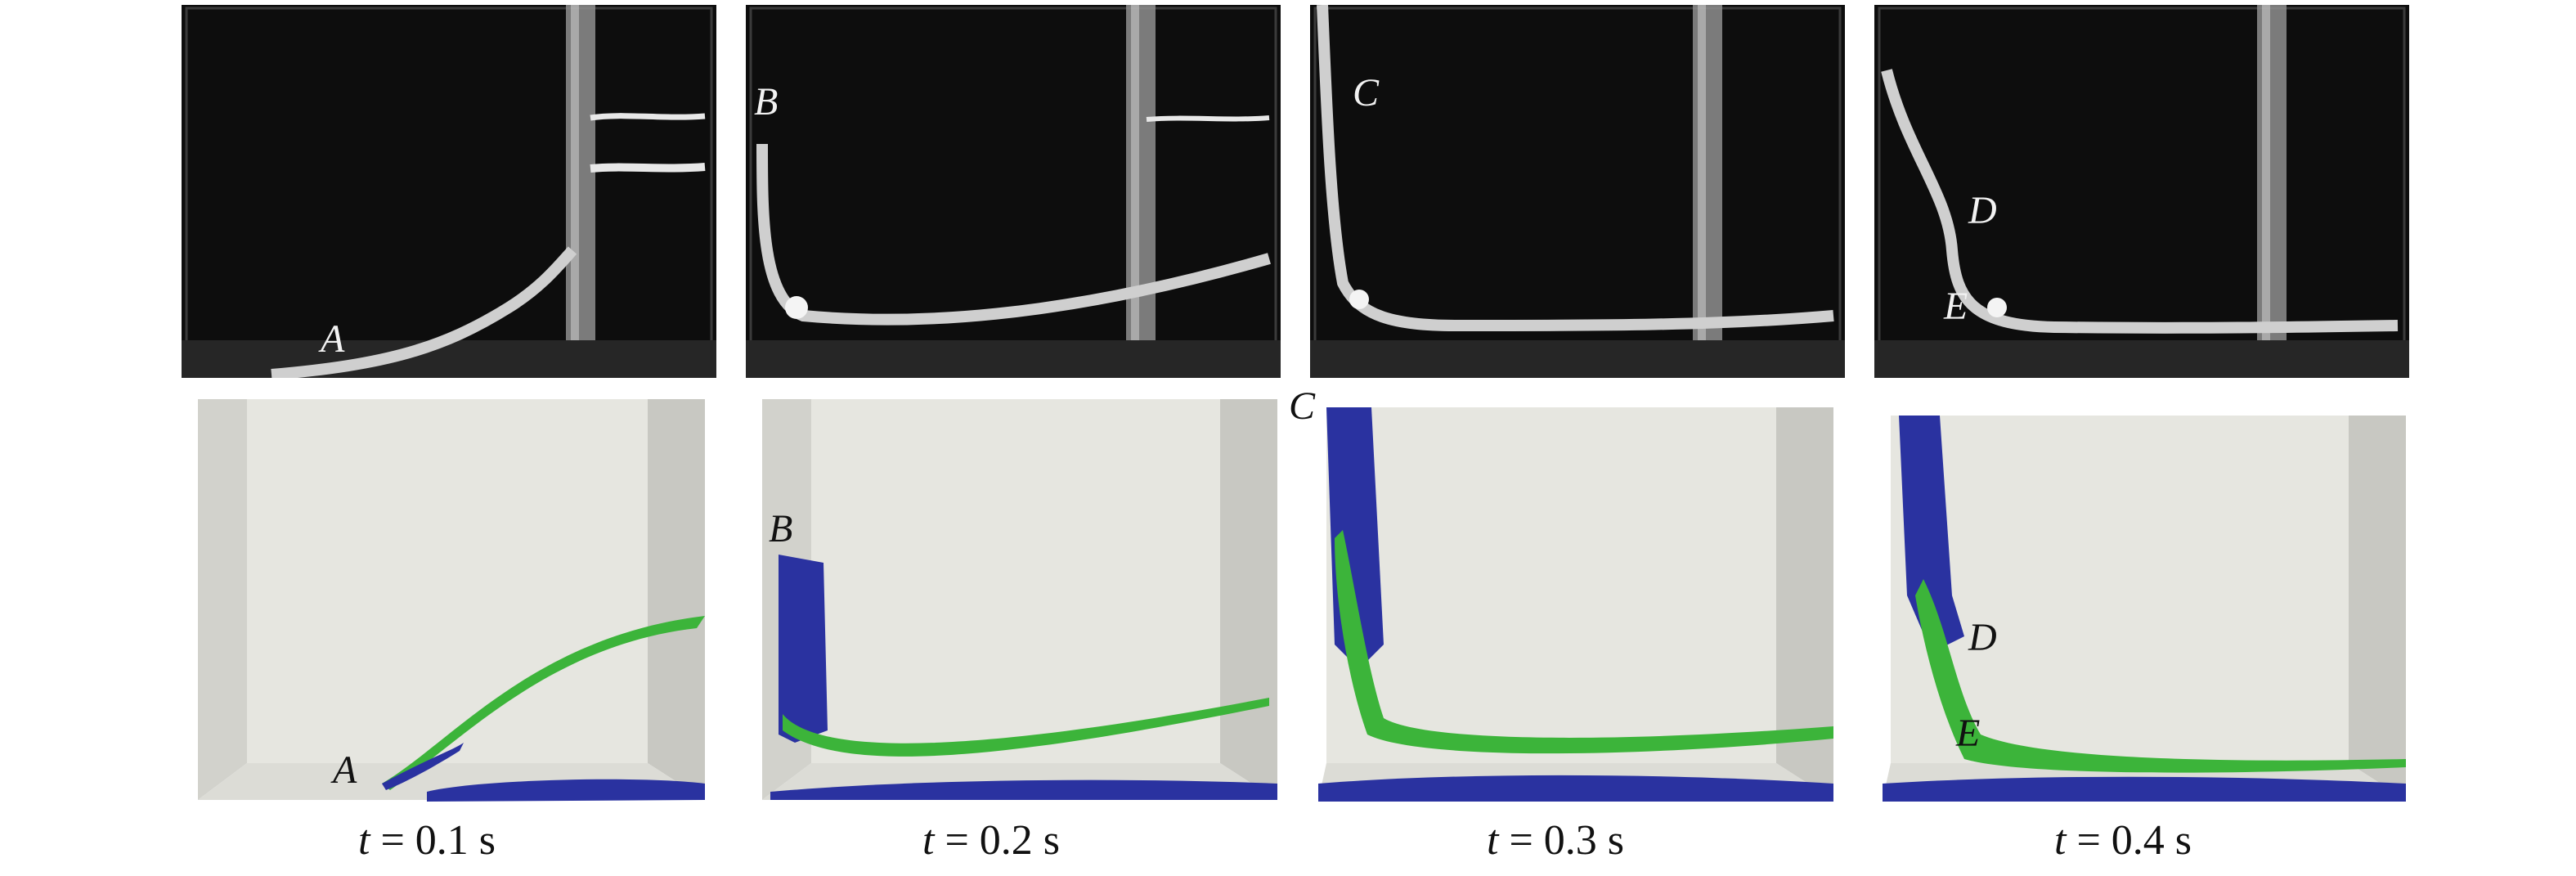 The width and height of the screenshot is (2576, 876). I want to click on experiment-photo-t01-image, so click(449, 191).